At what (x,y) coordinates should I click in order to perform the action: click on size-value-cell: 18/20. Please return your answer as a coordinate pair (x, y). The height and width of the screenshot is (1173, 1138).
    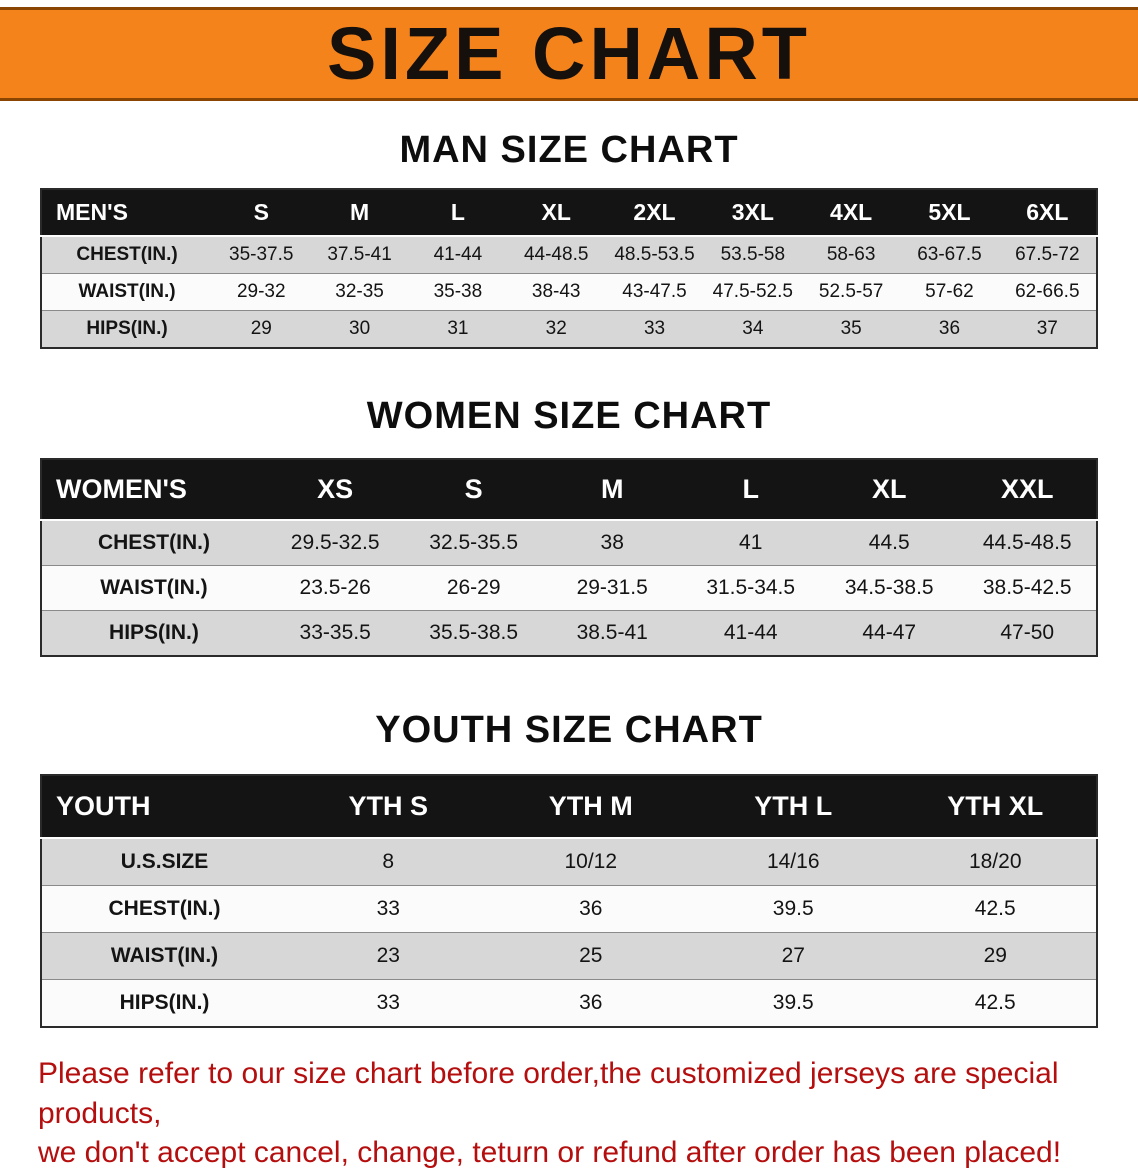
    Looking at the image, I should click on (995, 861).